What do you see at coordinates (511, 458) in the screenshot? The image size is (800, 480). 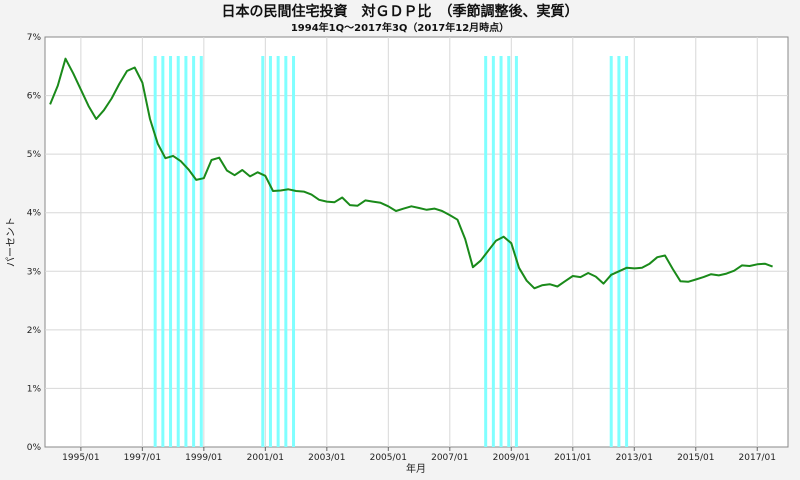 I see `x-tick-label: 2009/01` at bounding box center [511, 458].